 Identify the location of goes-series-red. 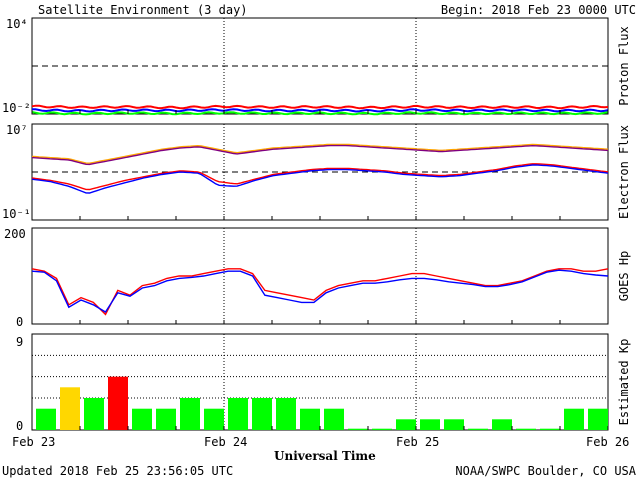
(320, 292).